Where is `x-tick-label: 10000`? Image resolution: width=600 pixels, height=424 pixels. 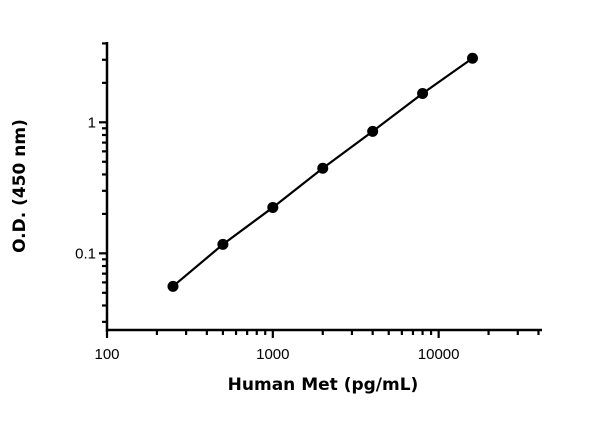
x-tick-label: 10000 is located at coordinates (439, 354).